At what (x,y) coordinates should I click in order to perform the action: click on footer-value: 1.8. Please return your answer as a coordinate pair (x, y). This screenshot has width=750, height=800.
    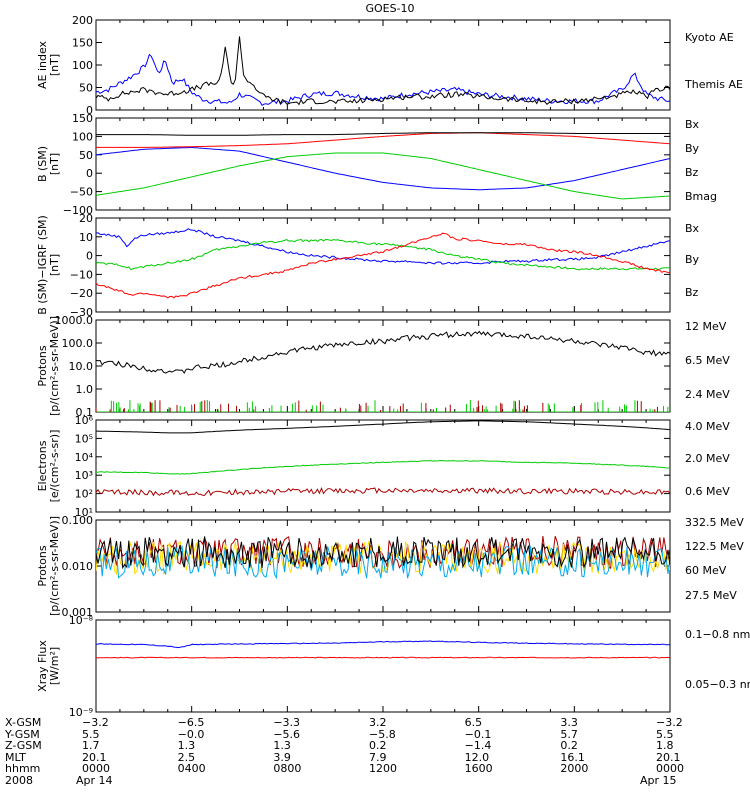
    Looking at the image, I should click on (665, 745).